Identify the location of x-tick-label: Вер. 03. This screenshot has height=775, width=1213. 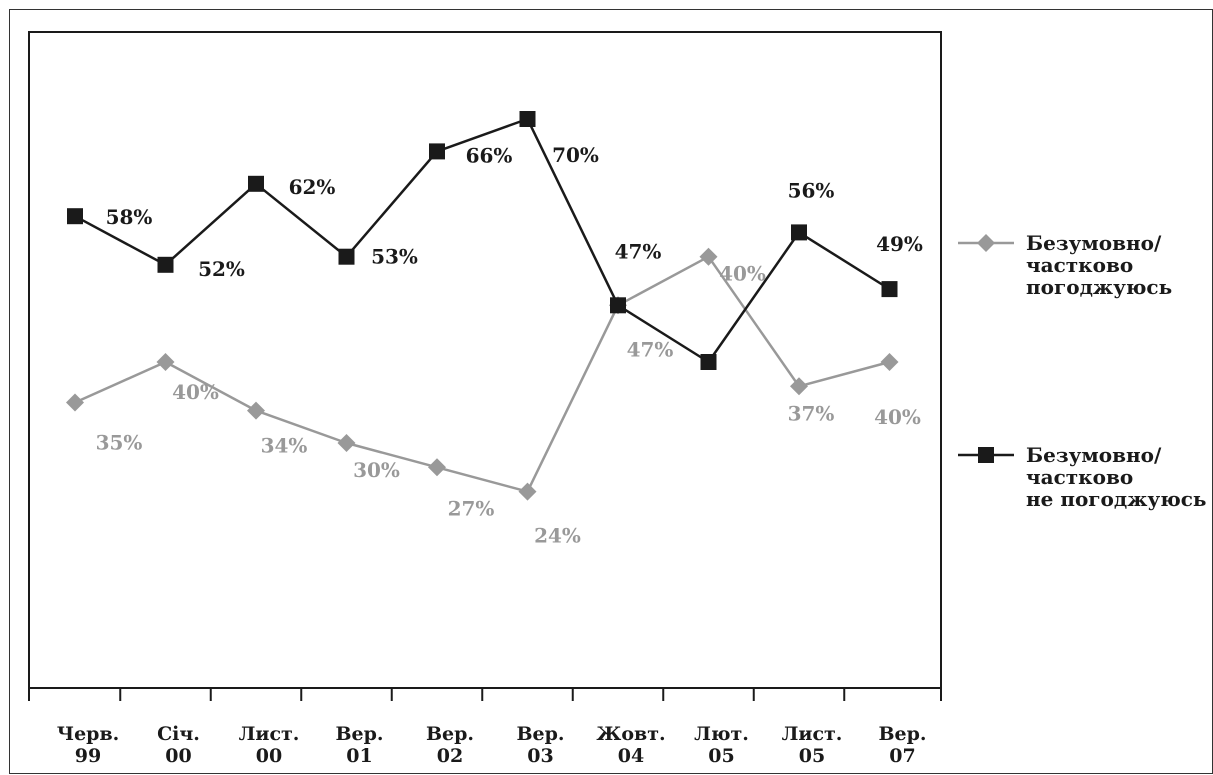
(540, 745).